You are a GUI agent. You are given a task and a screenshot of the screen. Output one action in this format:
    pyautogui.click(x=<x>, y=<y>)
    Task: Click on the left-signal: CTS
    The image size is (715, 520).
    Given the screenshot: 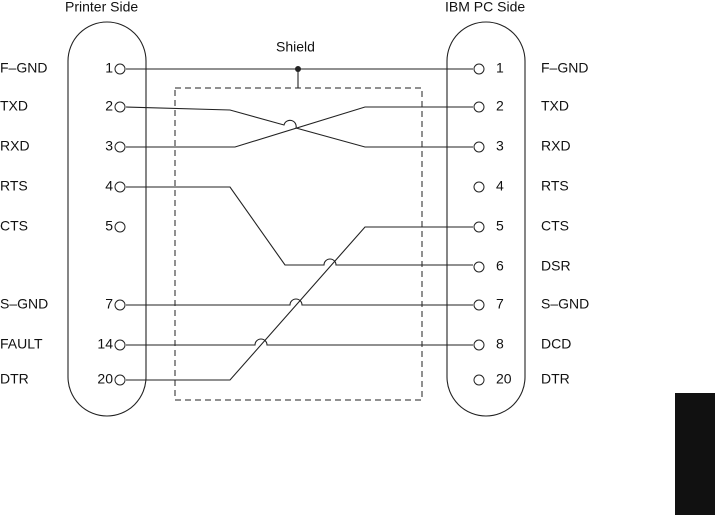 What is the action you would take?
    pyautogui.click(x=14, y=226)
    